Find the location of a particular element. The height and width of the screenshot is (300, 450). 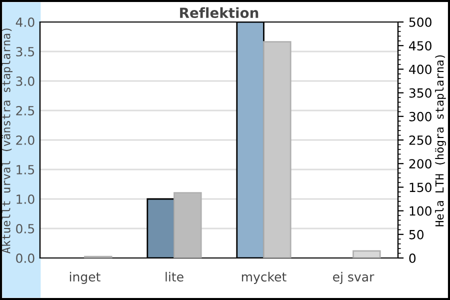

y2-tick-label: 350 is located at coordinates (420, 93).